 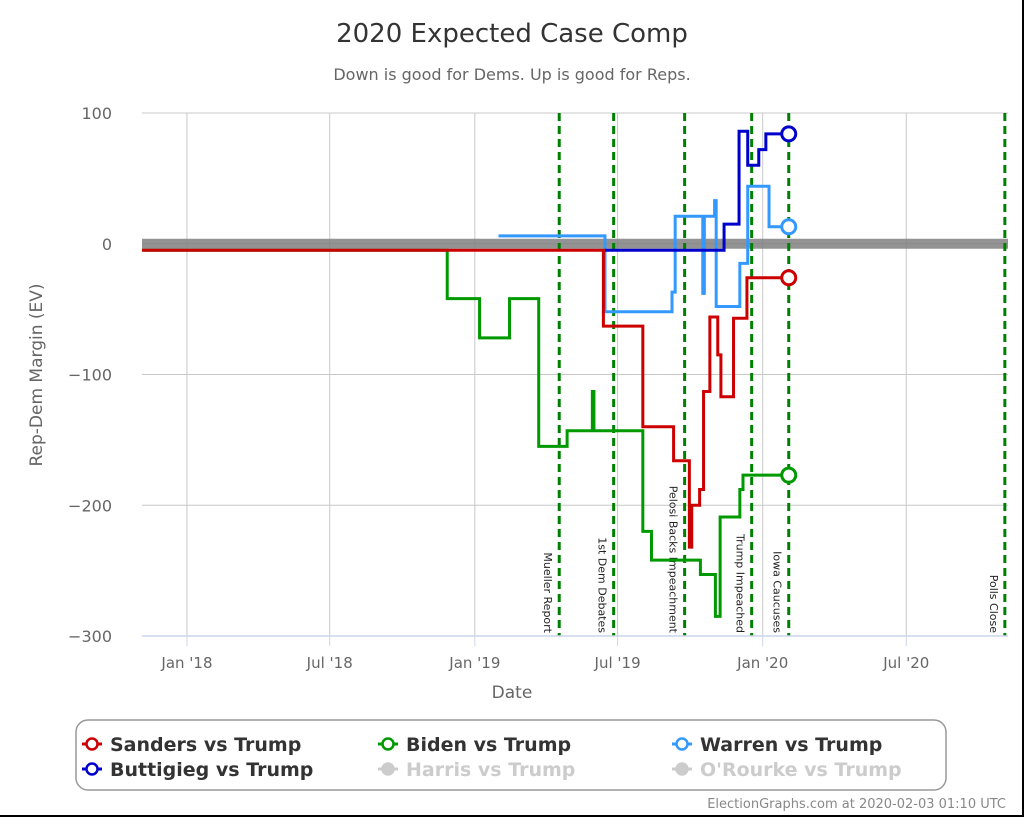 What do you see at coordinates (90, 375) in the screenshot?
I see `y-tick-label: −100` at bounding box center [90, 375].